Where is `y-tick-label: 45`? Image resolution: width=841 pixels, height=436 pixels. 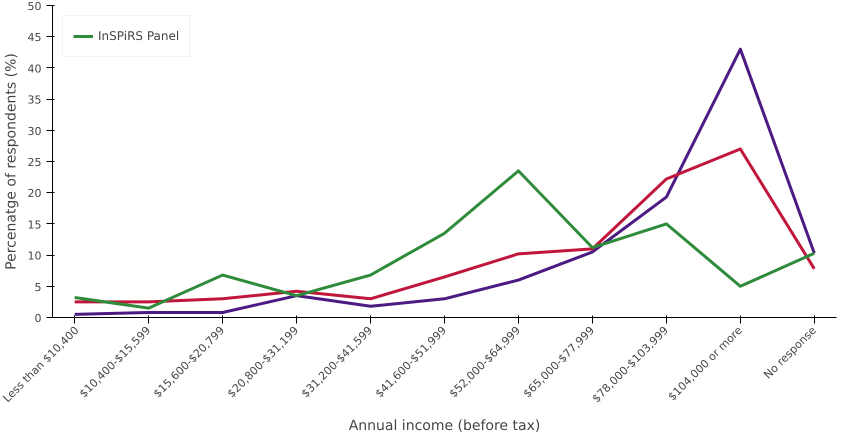 y-tick-label: 45 is located at coordinates (35, 37).